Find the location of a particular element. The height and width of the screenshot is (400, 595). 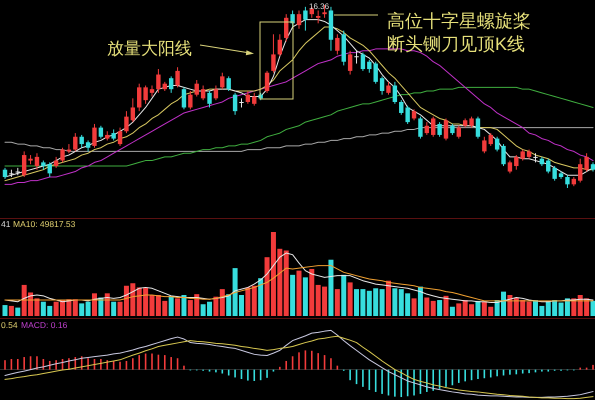

text: 41 is located at coordinates (6, 224).